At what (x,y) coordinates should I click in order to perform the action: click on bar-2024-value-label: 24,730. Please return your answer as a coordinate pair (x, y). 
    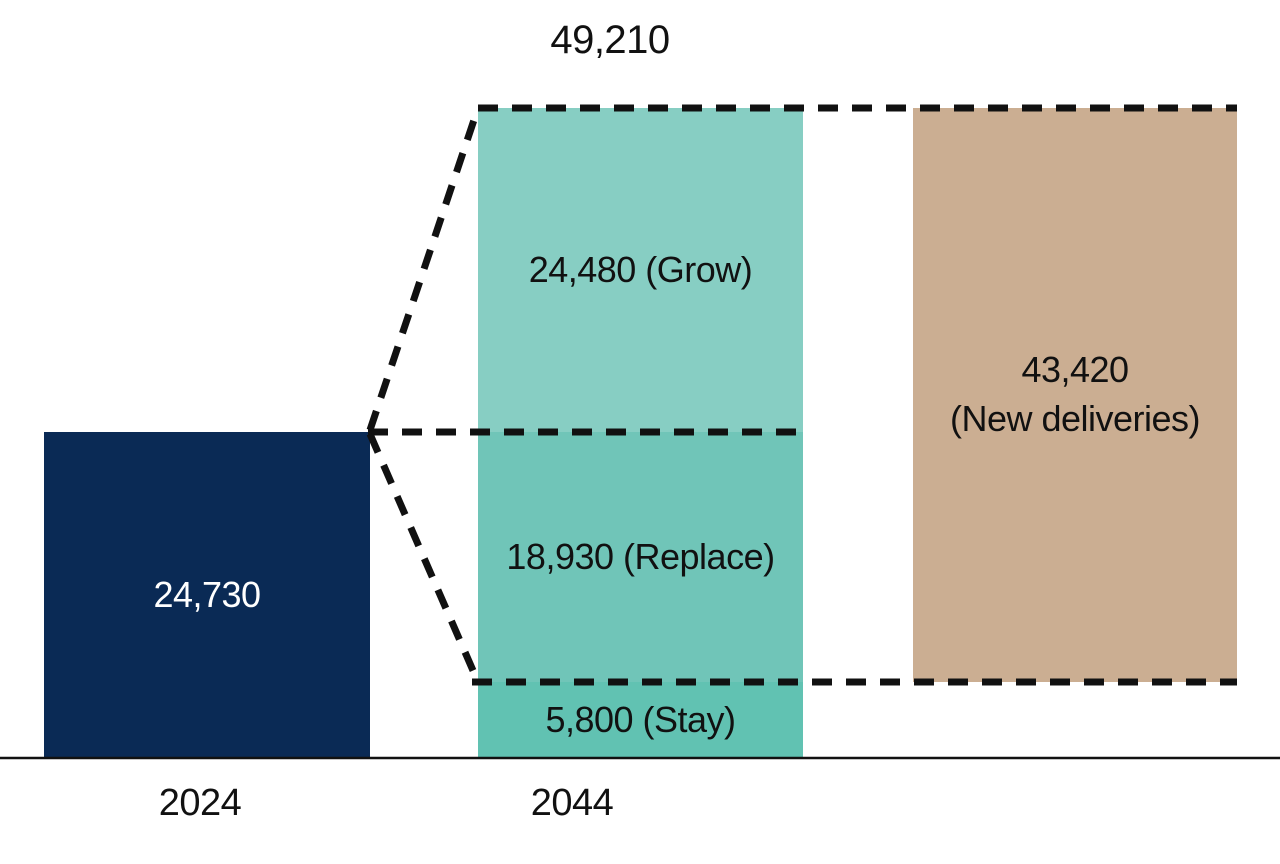
    Looking at the image, I should click on (207, 594).